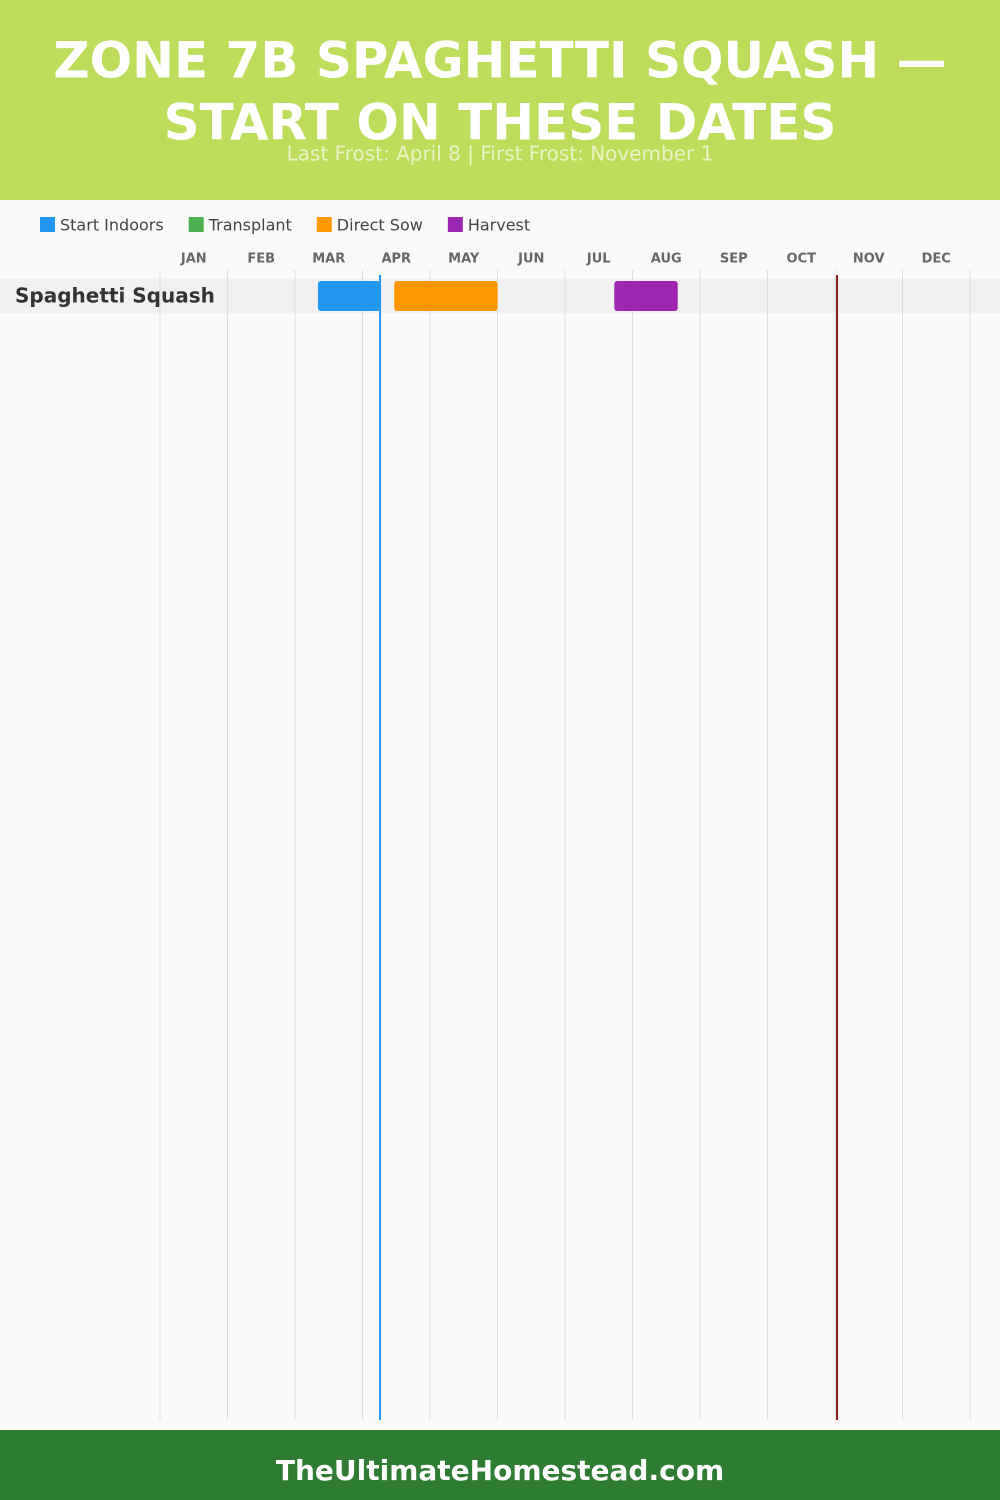 Image resolution: width=1000 pixels, height=1500 pixels. I want to click on month-label: FEB, so click(261, 259).